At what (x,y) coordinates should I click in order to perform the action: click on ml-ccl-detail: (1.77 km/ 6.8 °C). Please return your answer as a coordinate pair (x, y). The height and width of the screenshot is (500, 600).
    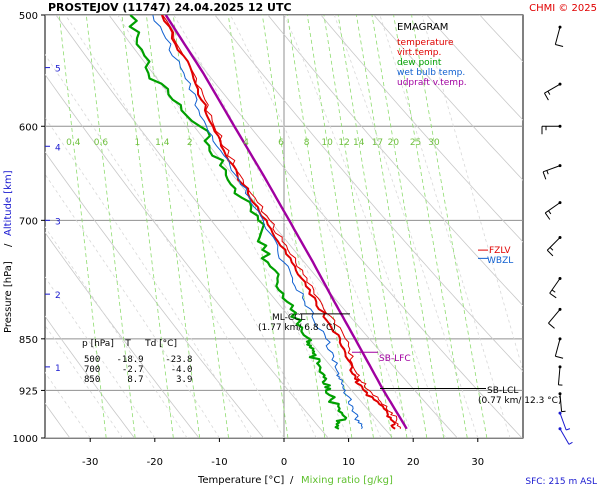
    Looking at the image, I should click on (297, 328).